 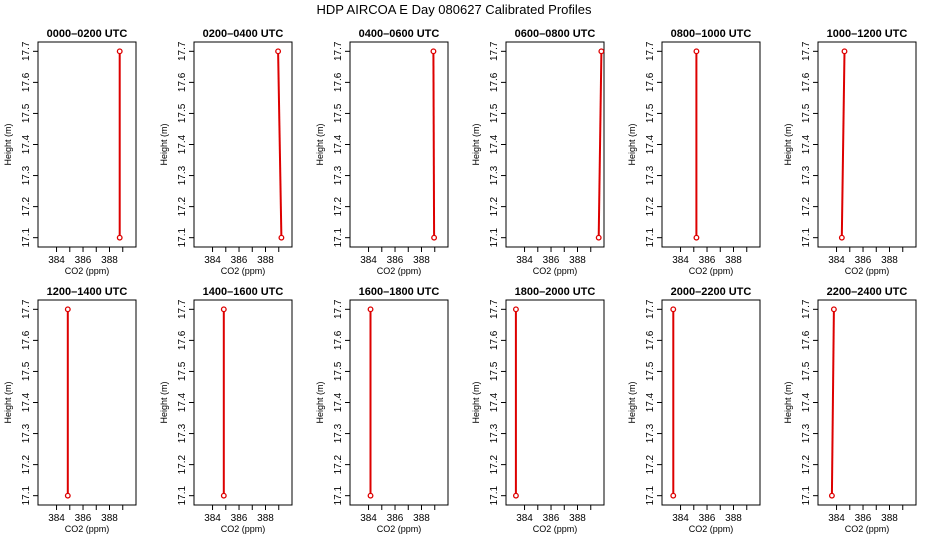 I want to click on panel-title: 1200–1400 UTC, so click(x=87, y=292).